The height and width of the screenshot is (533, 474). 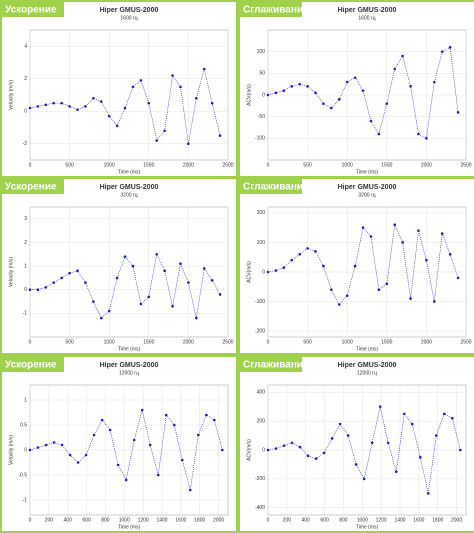 I want to click on y-tick-label: 200, so click(x=261, y=421).